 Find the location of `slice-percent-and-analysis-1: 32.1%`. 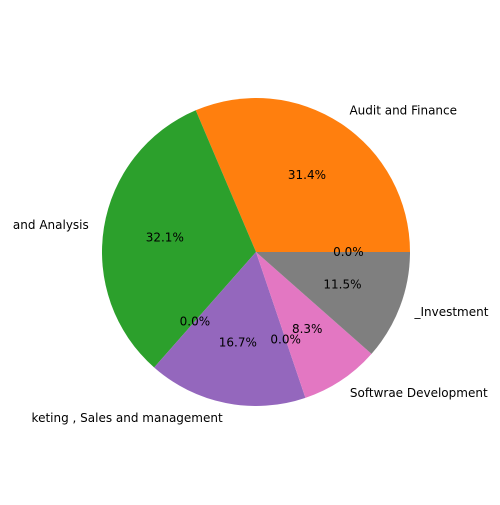

slice-percent-and-analysis-1: 32.1% is located at coordinates (165, 237).